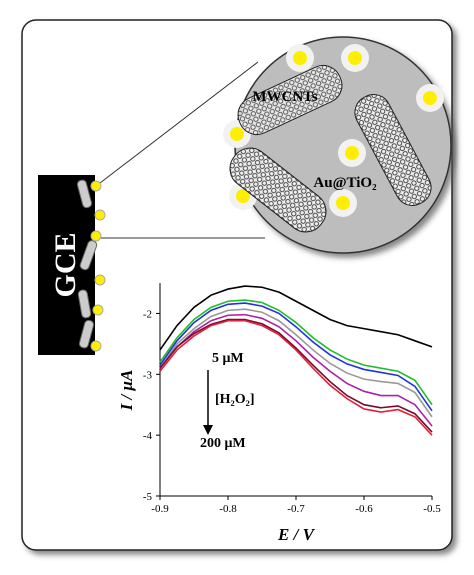 The height and width of the screenshot is (575, 474). What do you see at coordinates (432, 509) in the screenshot?
I see `x-tick-label: -0.5` at bounding box center [432, 509].